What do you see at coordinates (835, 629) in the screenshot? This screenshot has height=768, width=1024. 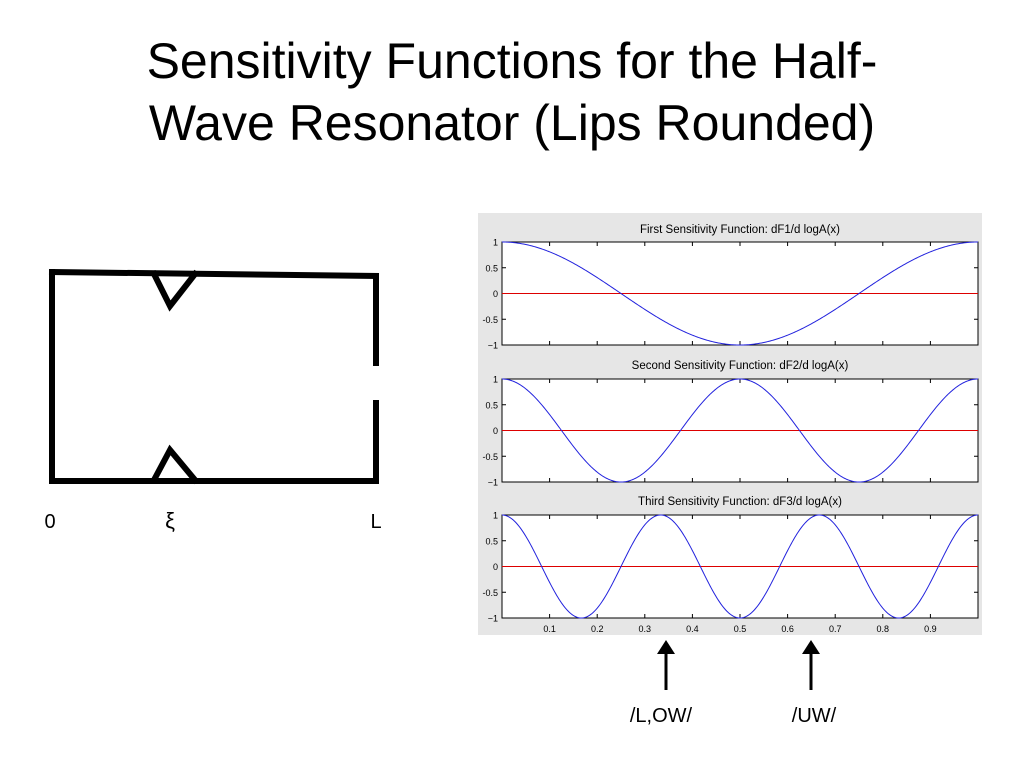 I see `x-tick-label-6: 0.7` at bounding box center [835, 629].